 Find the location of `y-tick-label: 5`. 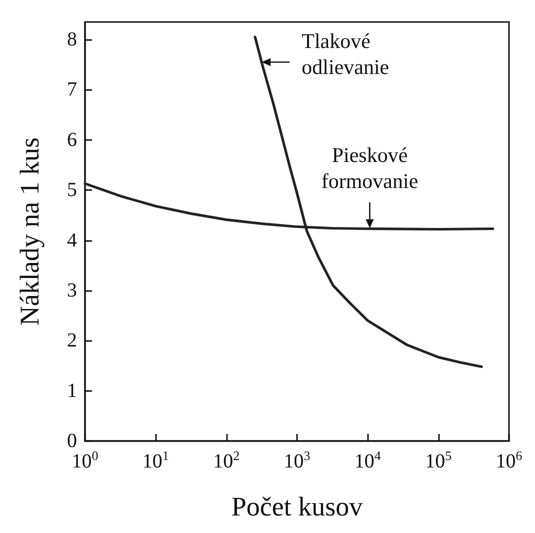

y-tick-label: 5 is located at coordinates (72, 190).